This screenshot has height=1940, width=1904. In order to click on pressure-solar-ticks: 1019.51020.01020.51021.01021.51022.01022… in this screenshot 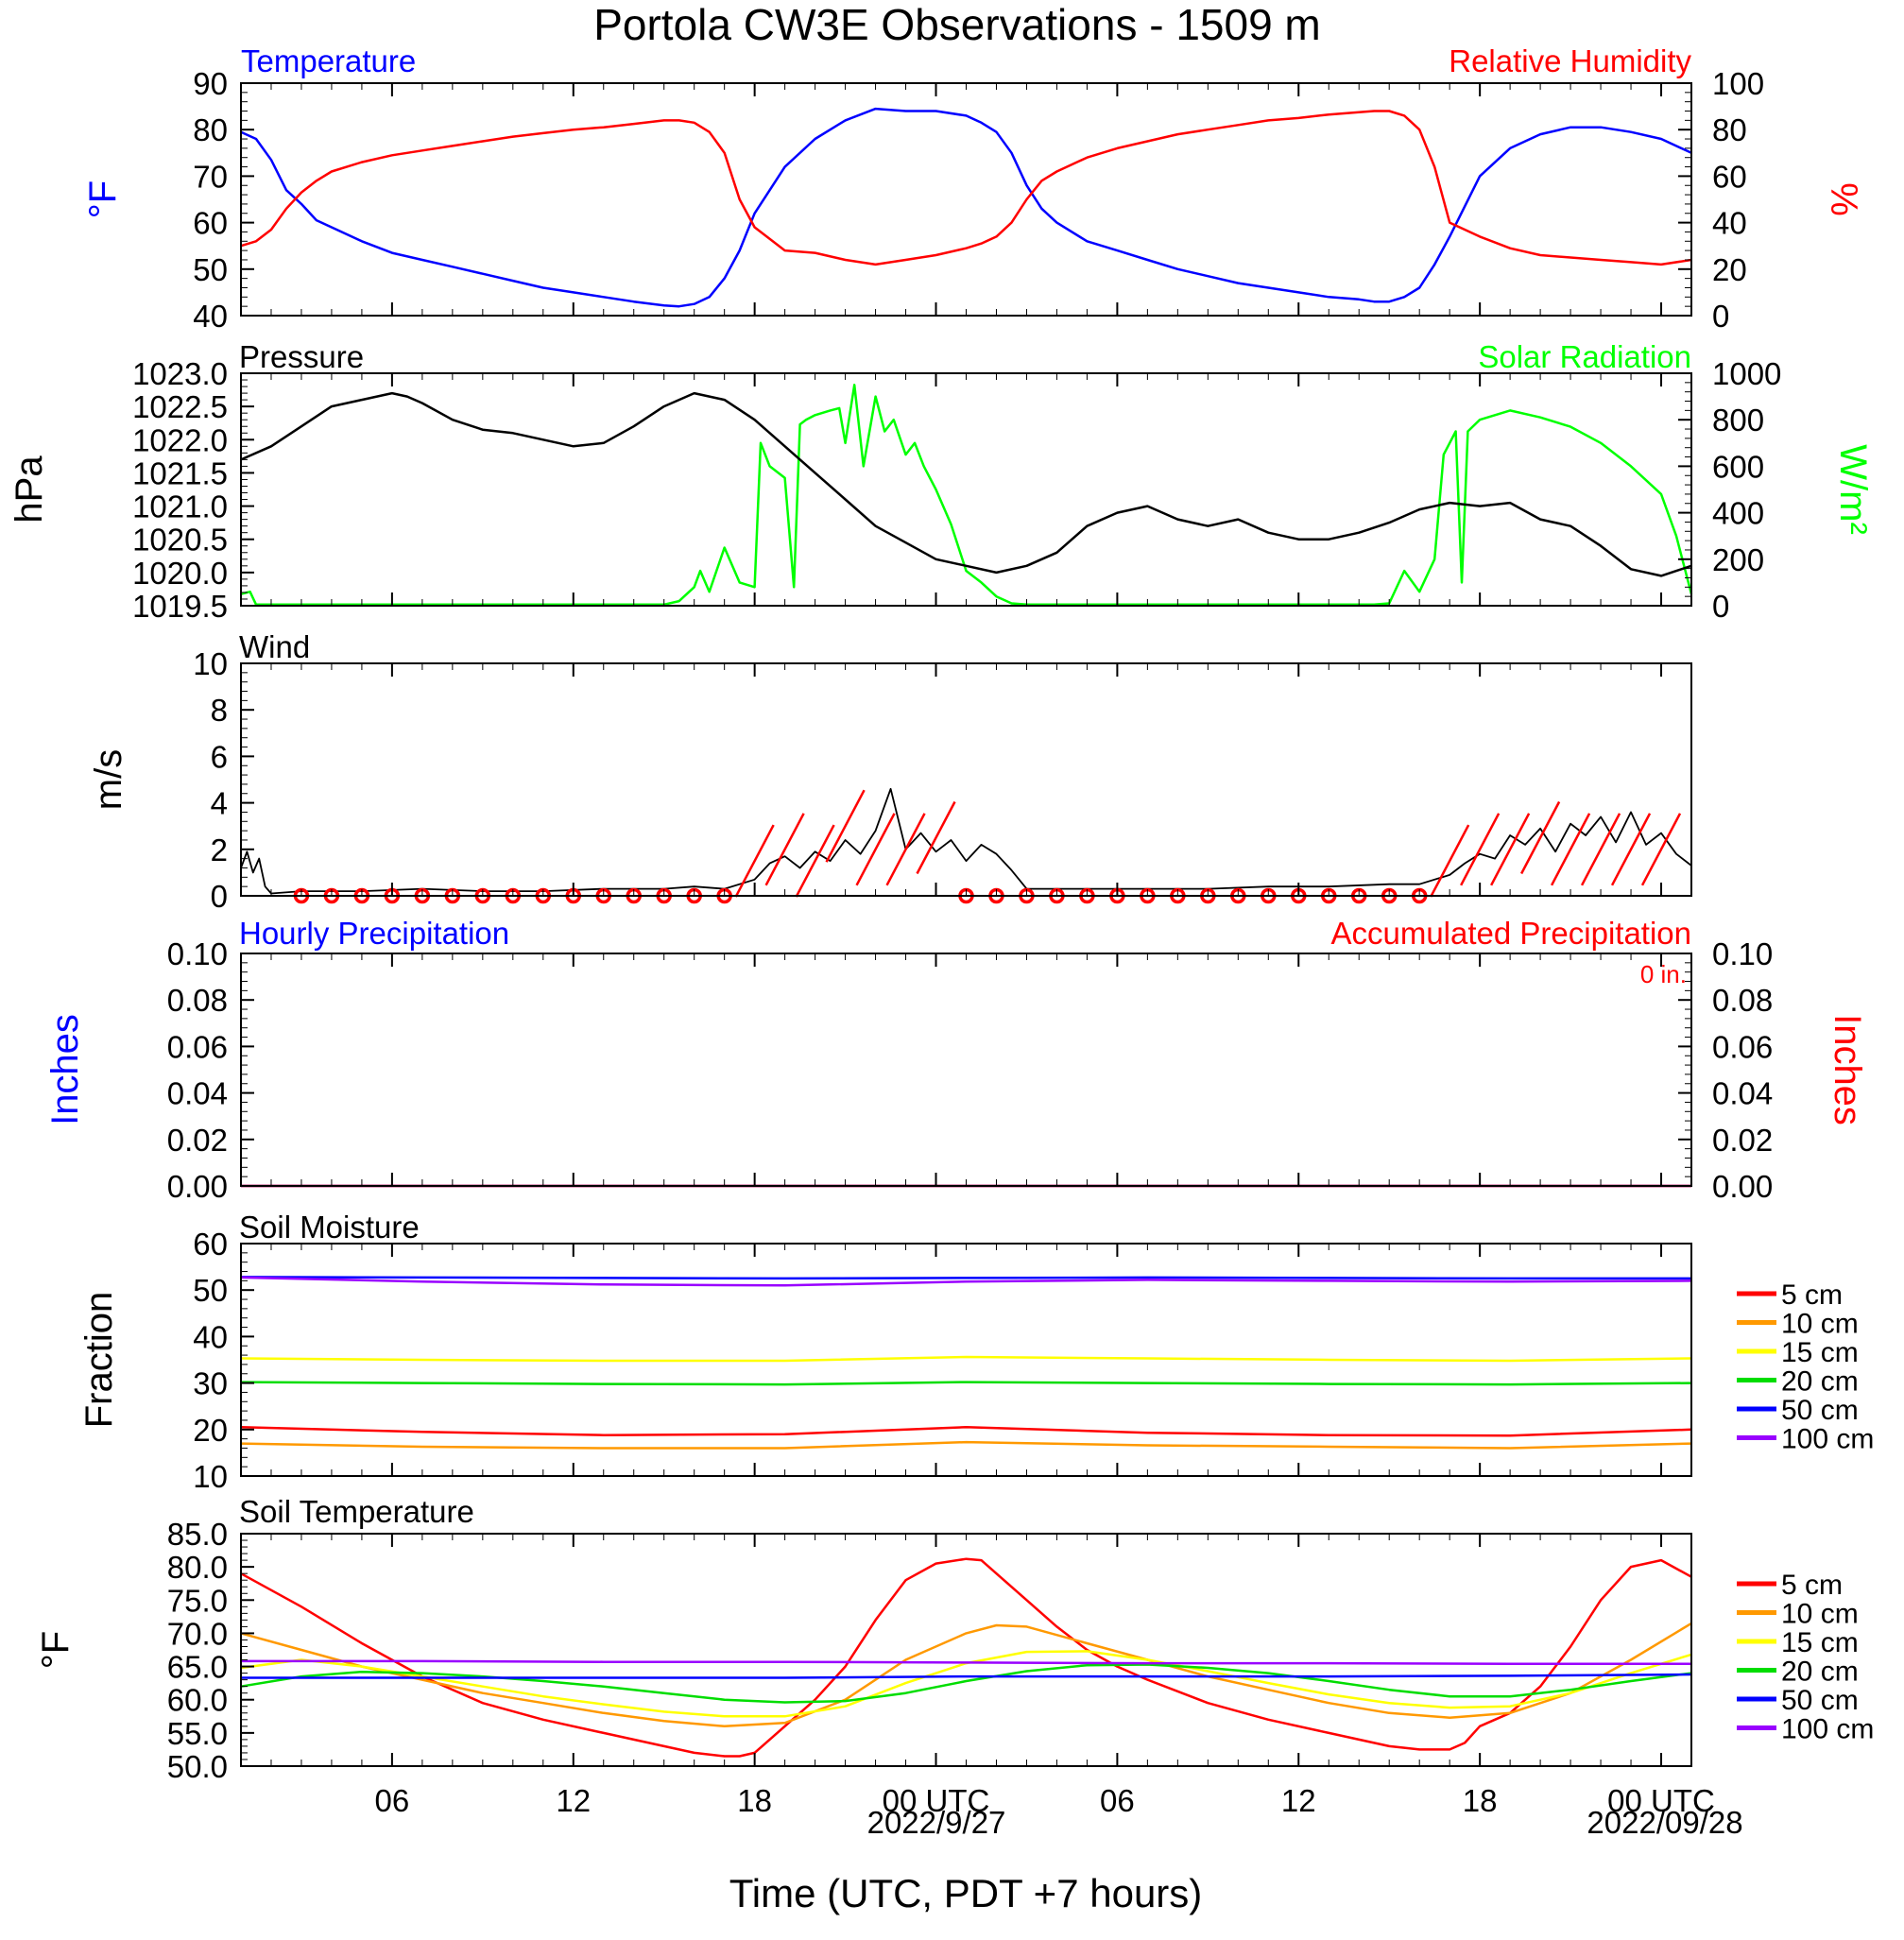, I will do `click(956, 490)`.